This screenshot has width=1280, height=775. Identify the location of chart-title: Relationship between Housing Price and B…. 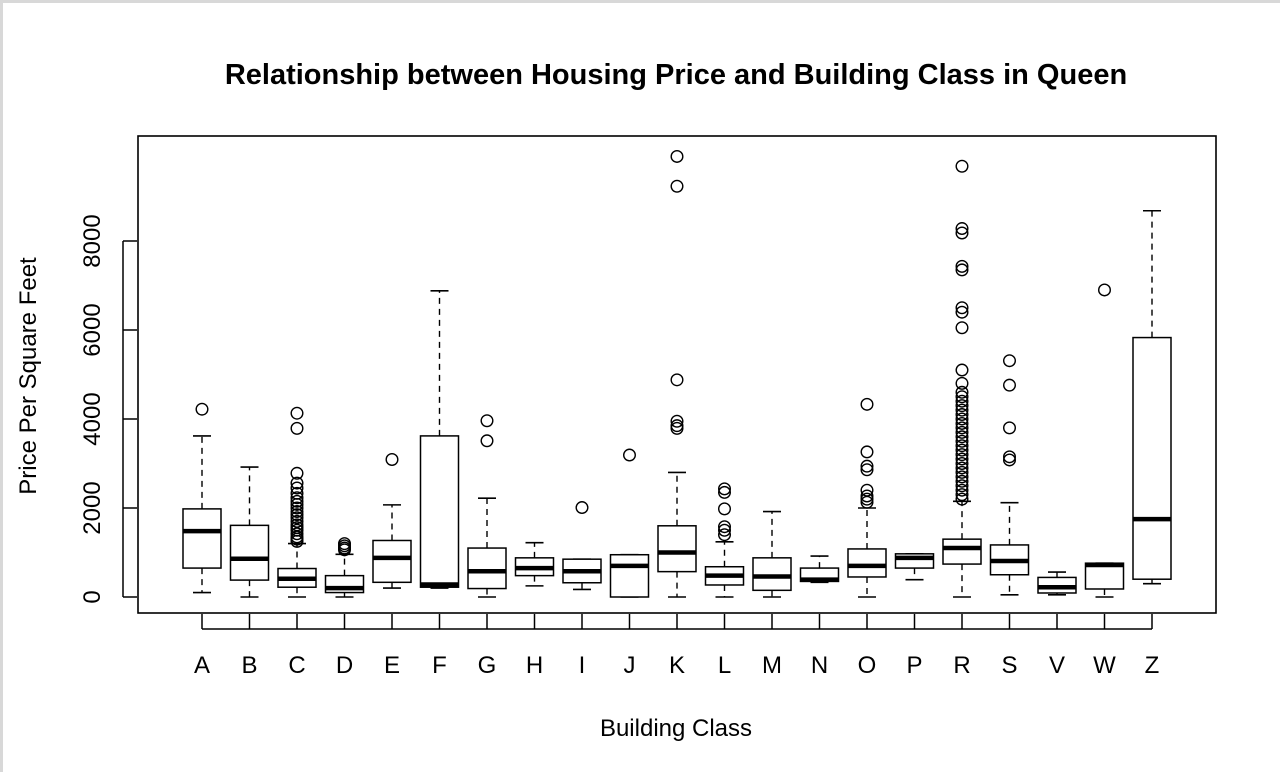
(676, 75).